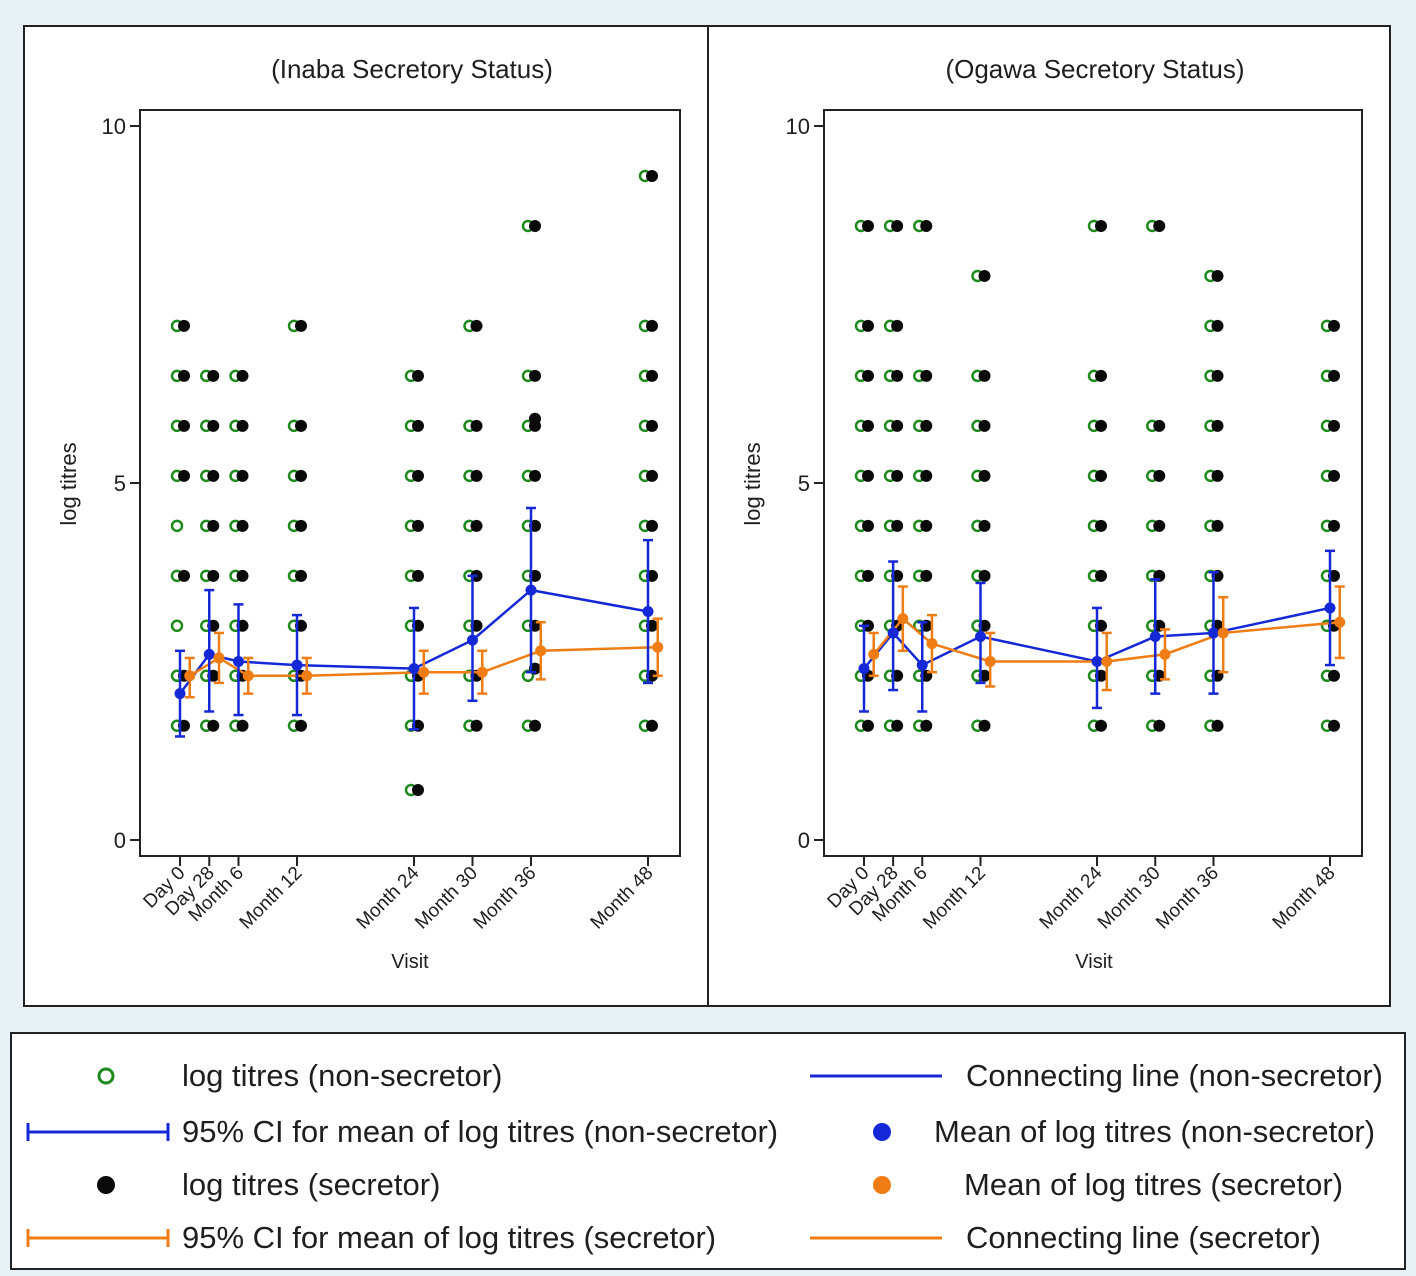 The width and height of the screenshot is (1416, 1276). Describe the element at coordinates (1094, 69) in the screenshot. I see `panel-title: (Ogawa Secretory Status)` at that location.